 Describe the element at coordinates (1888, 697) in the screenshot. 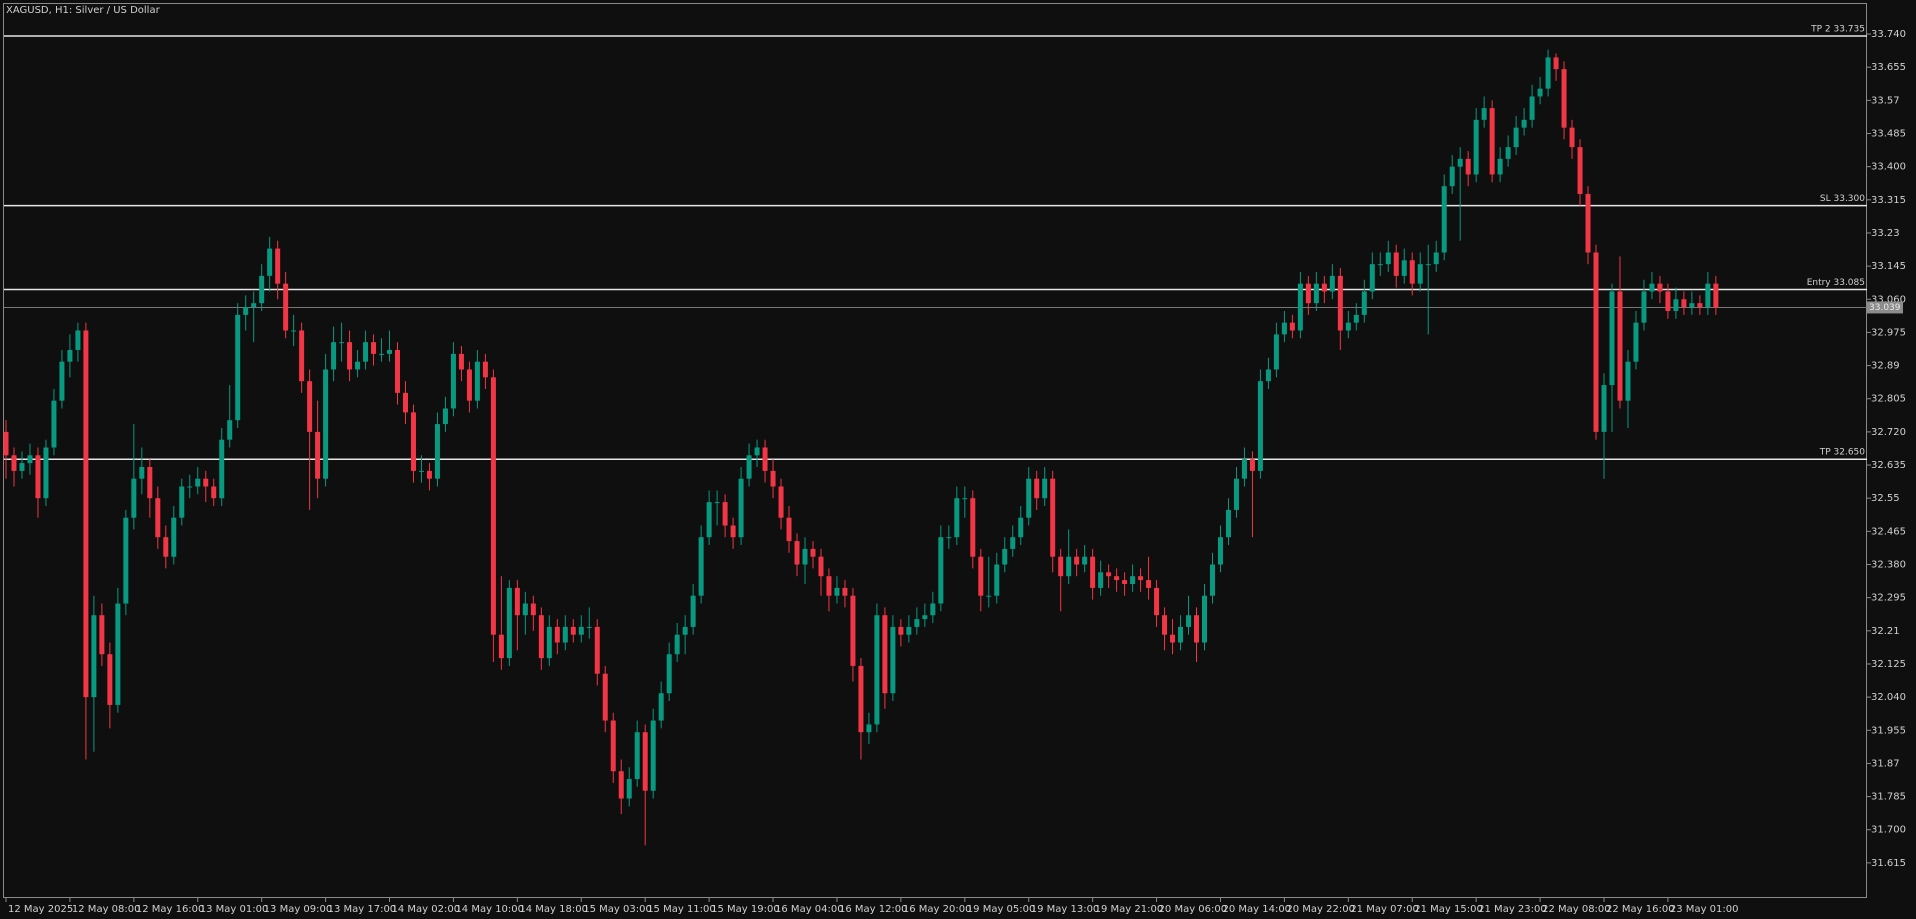

I see `y-tick-label: 32.040` at that location.